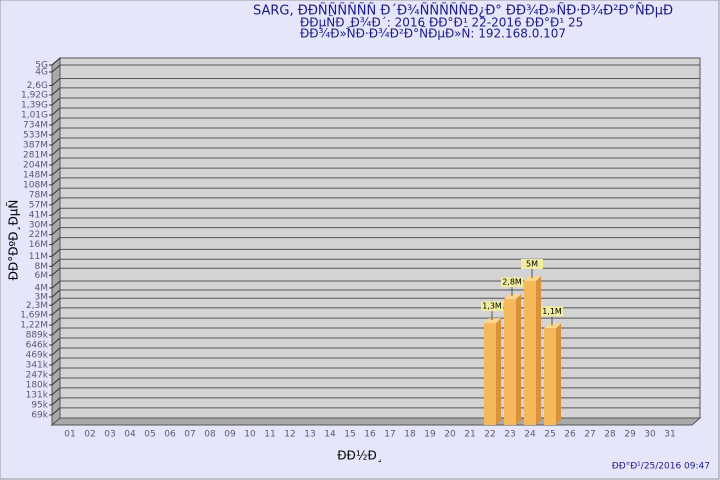 The image size is (720, 480). What do you see at coordinates (37, 356) in the screenshot?
I see `y-tick-label: 469k` at bounding box center [37, 356].